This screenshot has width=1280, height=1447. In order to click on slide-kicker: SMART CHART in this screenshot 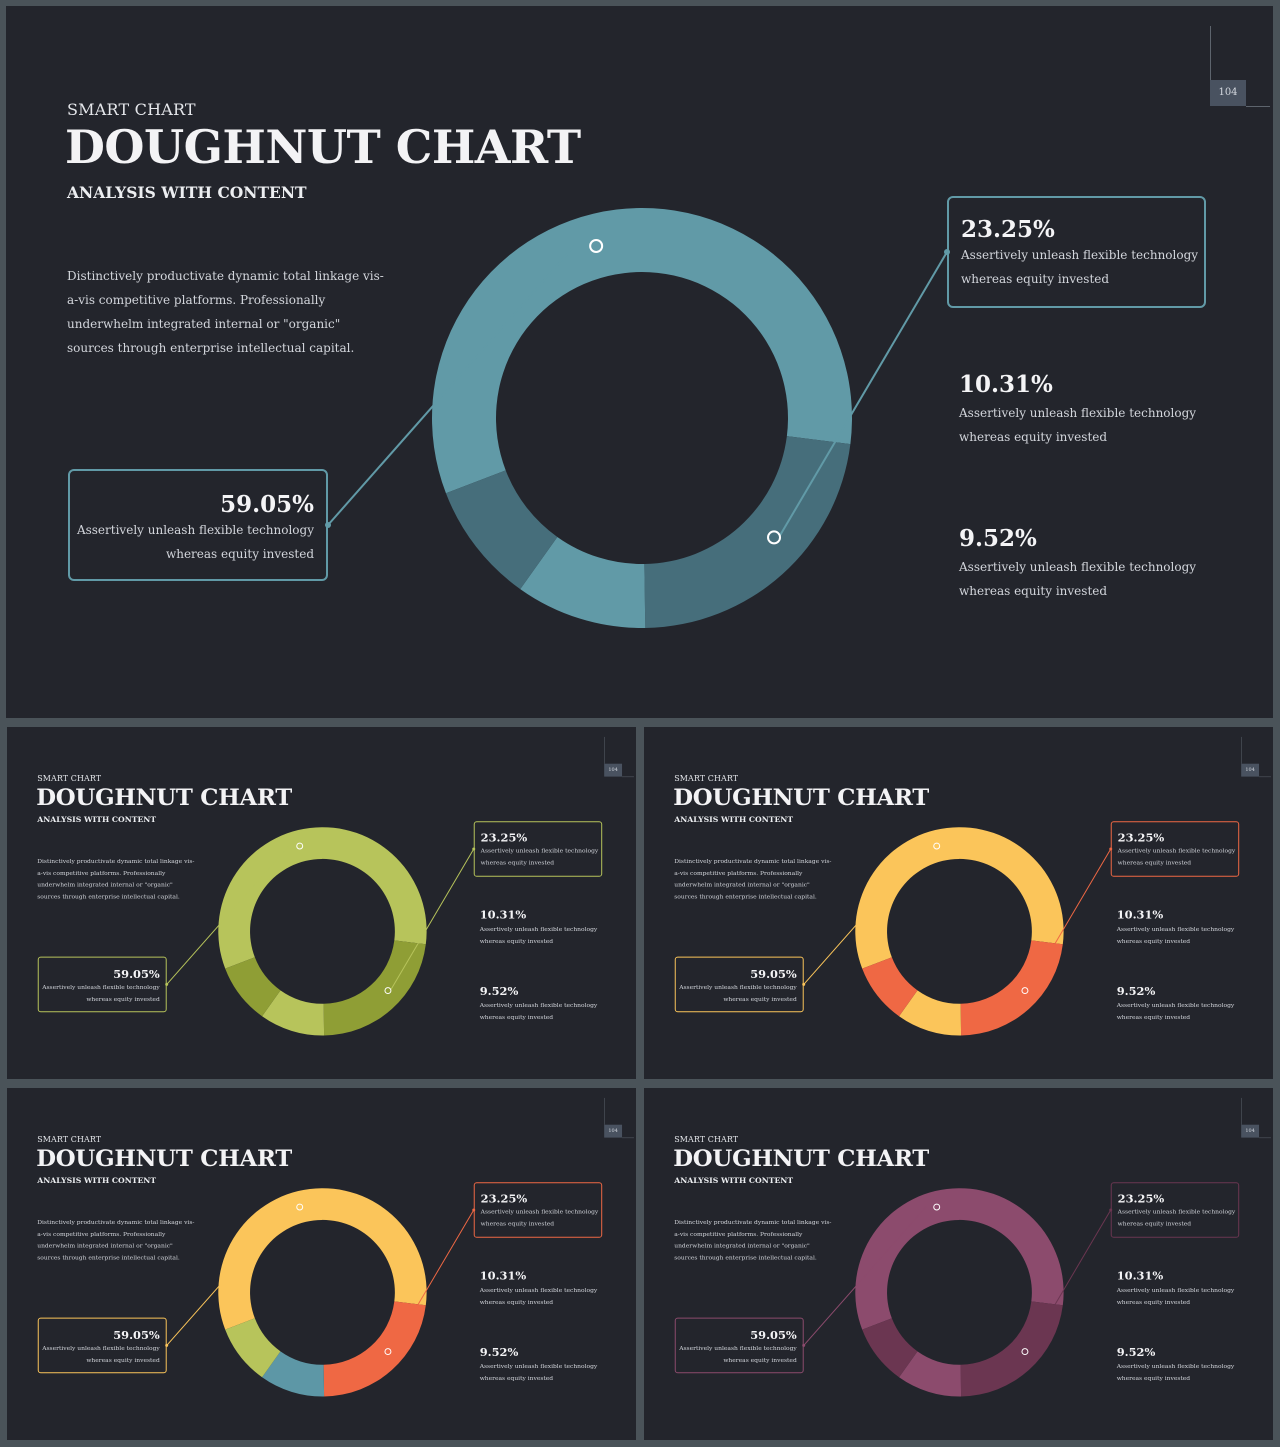, I will do `click(69, 778)`.